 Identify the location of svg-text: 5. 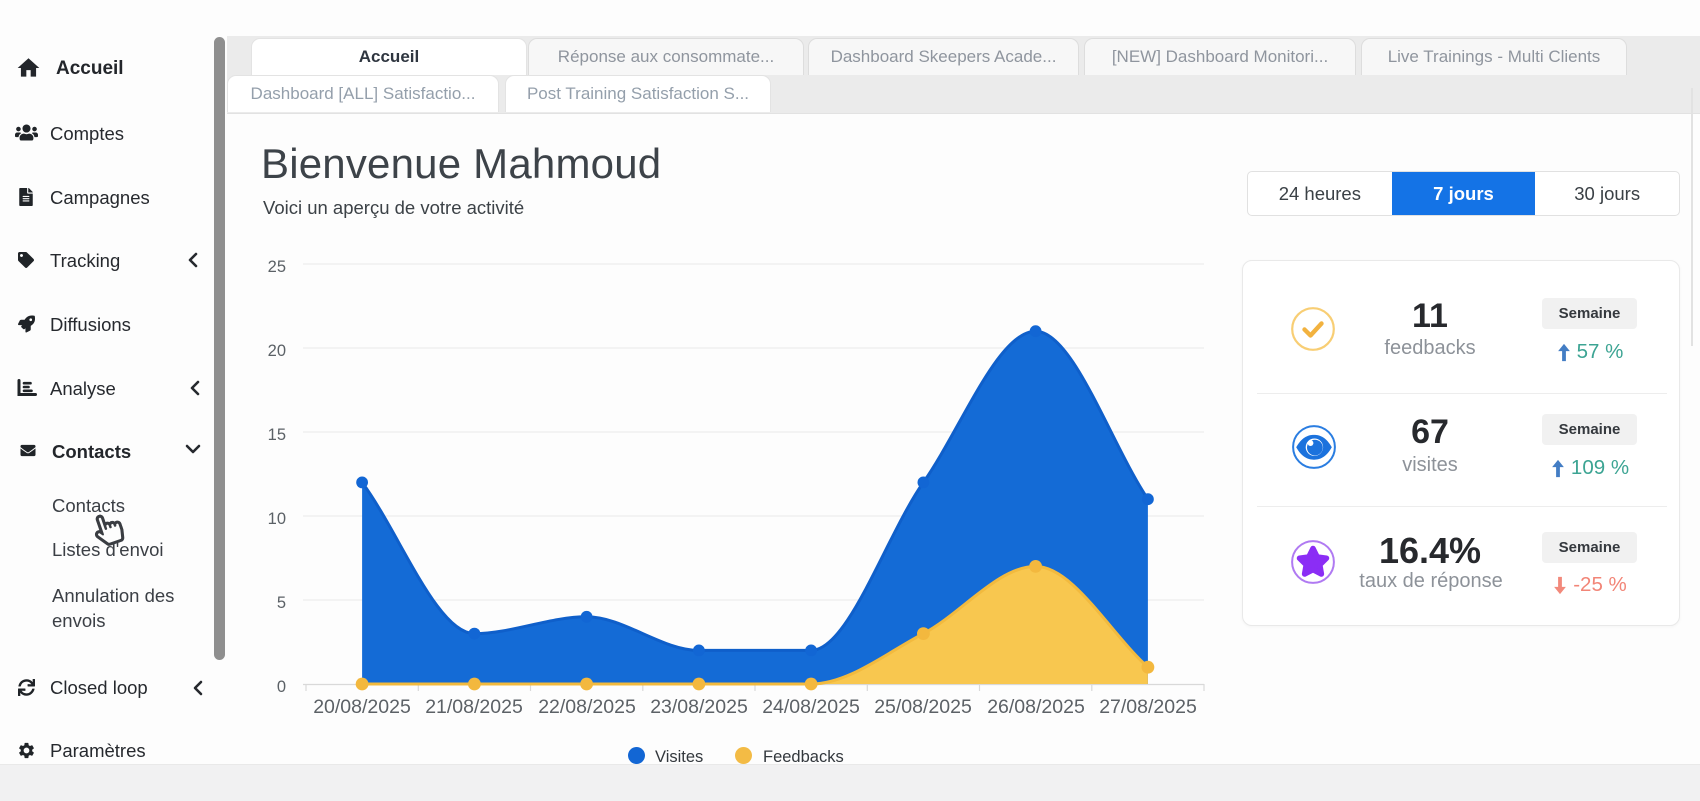
(281, 603).